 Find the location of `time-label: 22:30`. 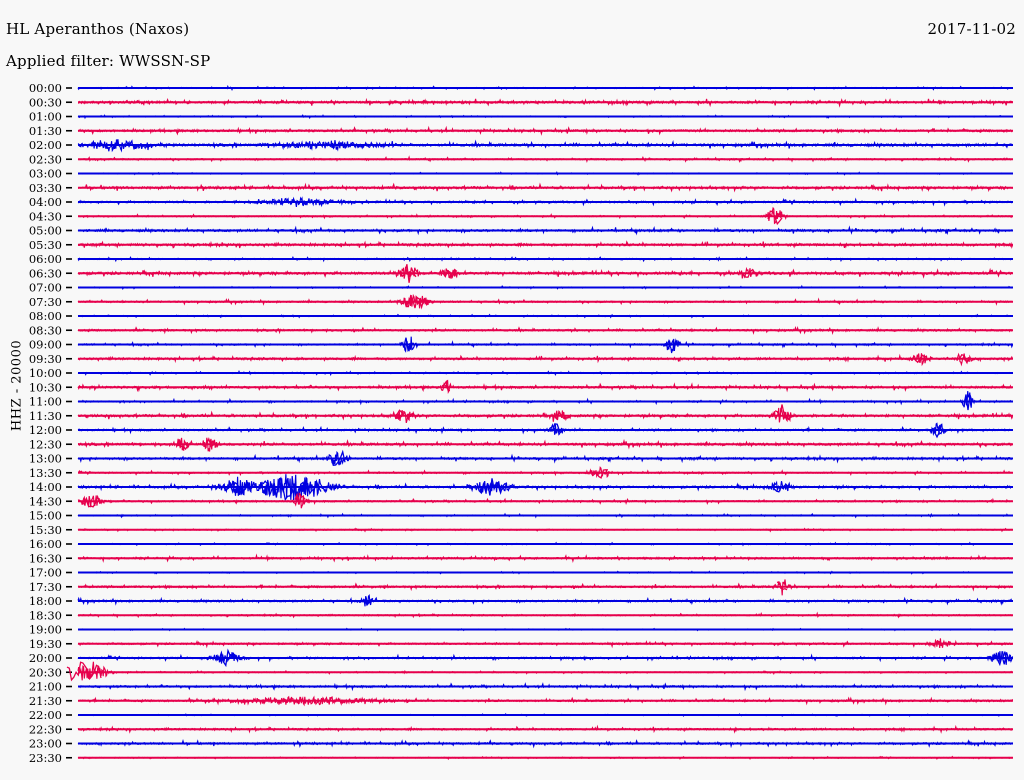

time-label: 22:30 is located at coordinates (45, 729).